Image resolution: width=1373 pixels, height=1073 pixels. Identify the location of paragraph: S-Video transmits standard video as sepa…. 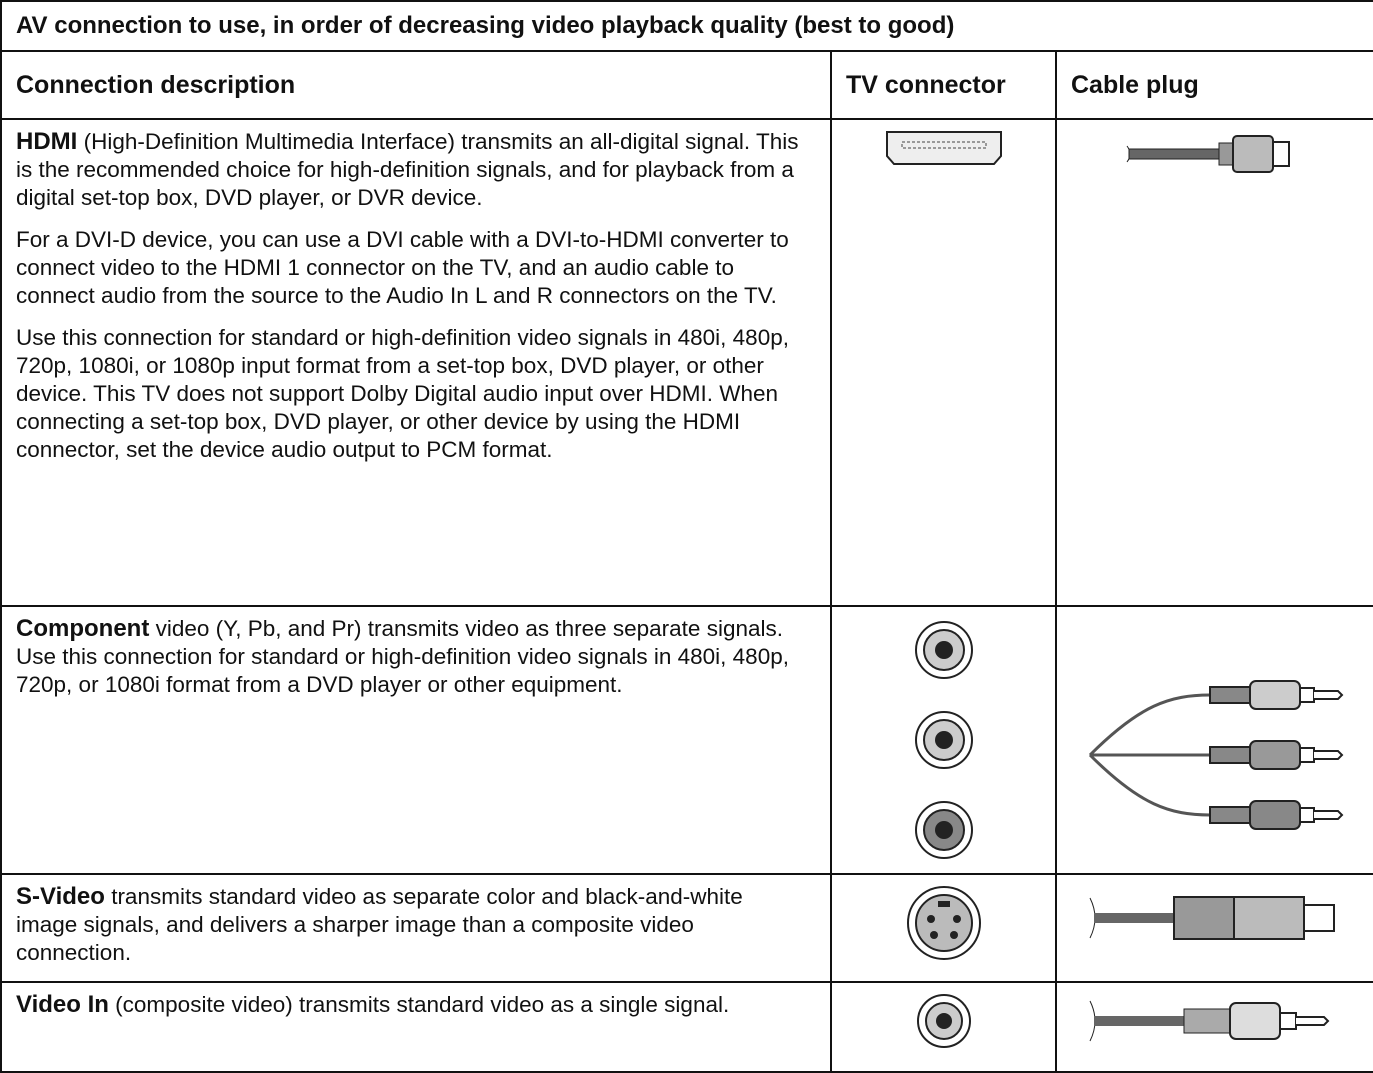
(411, 925).